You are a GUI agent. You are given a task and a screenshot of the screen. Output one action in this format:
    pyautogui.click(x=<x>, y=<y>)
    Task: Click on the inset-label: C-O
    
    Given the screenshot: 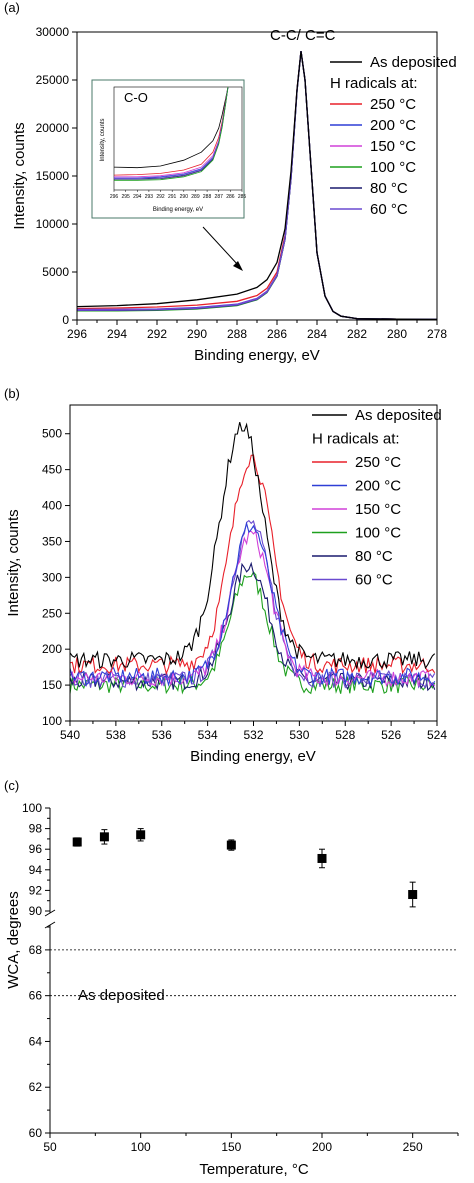 What is the action you would take?
    pyautogui.click(x=136, y=97)
    